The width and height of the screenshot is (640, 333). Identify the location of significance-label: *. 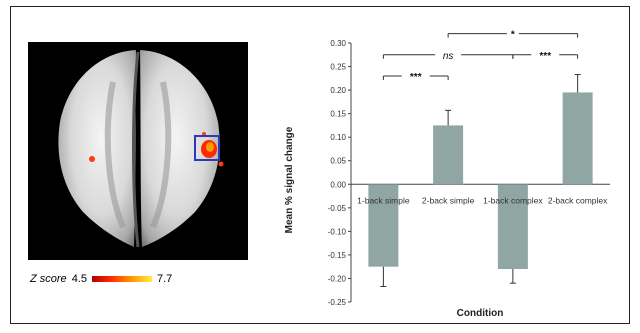
(513, 35).